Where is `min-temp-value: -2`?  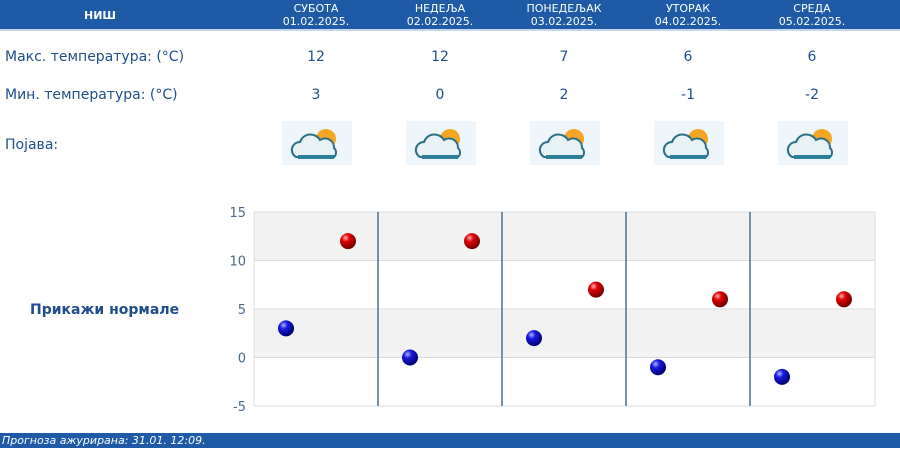
min-temp-value: -2 is located at coordinates (812, 95).